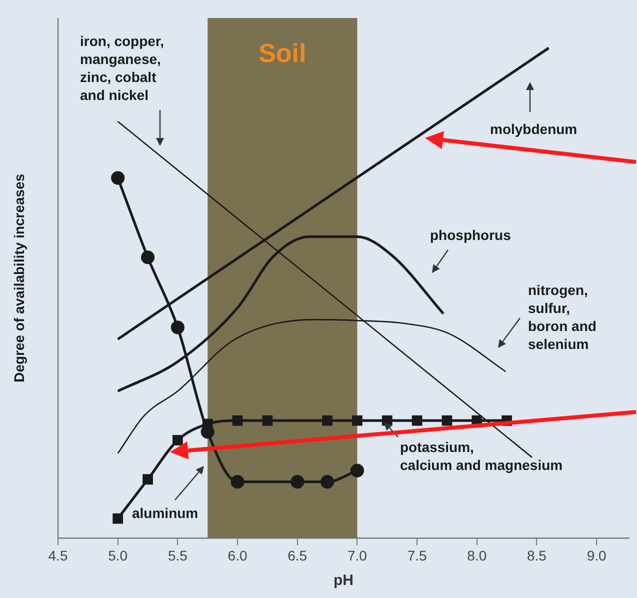 The width and height of the screenshot is (637, 598). I want to click on text: phosphorus, so click(471, 235).